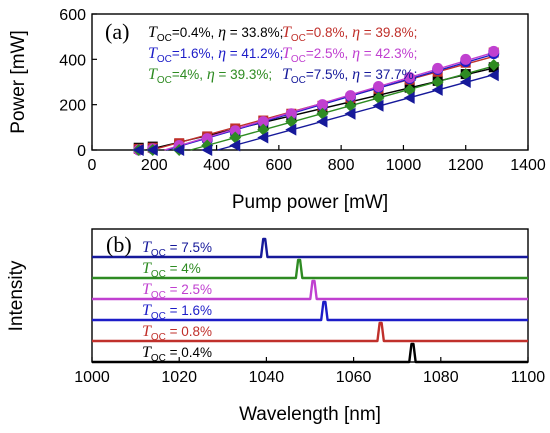  I want to click on panel-a-y-tick-label: 600, so click(72, 15).